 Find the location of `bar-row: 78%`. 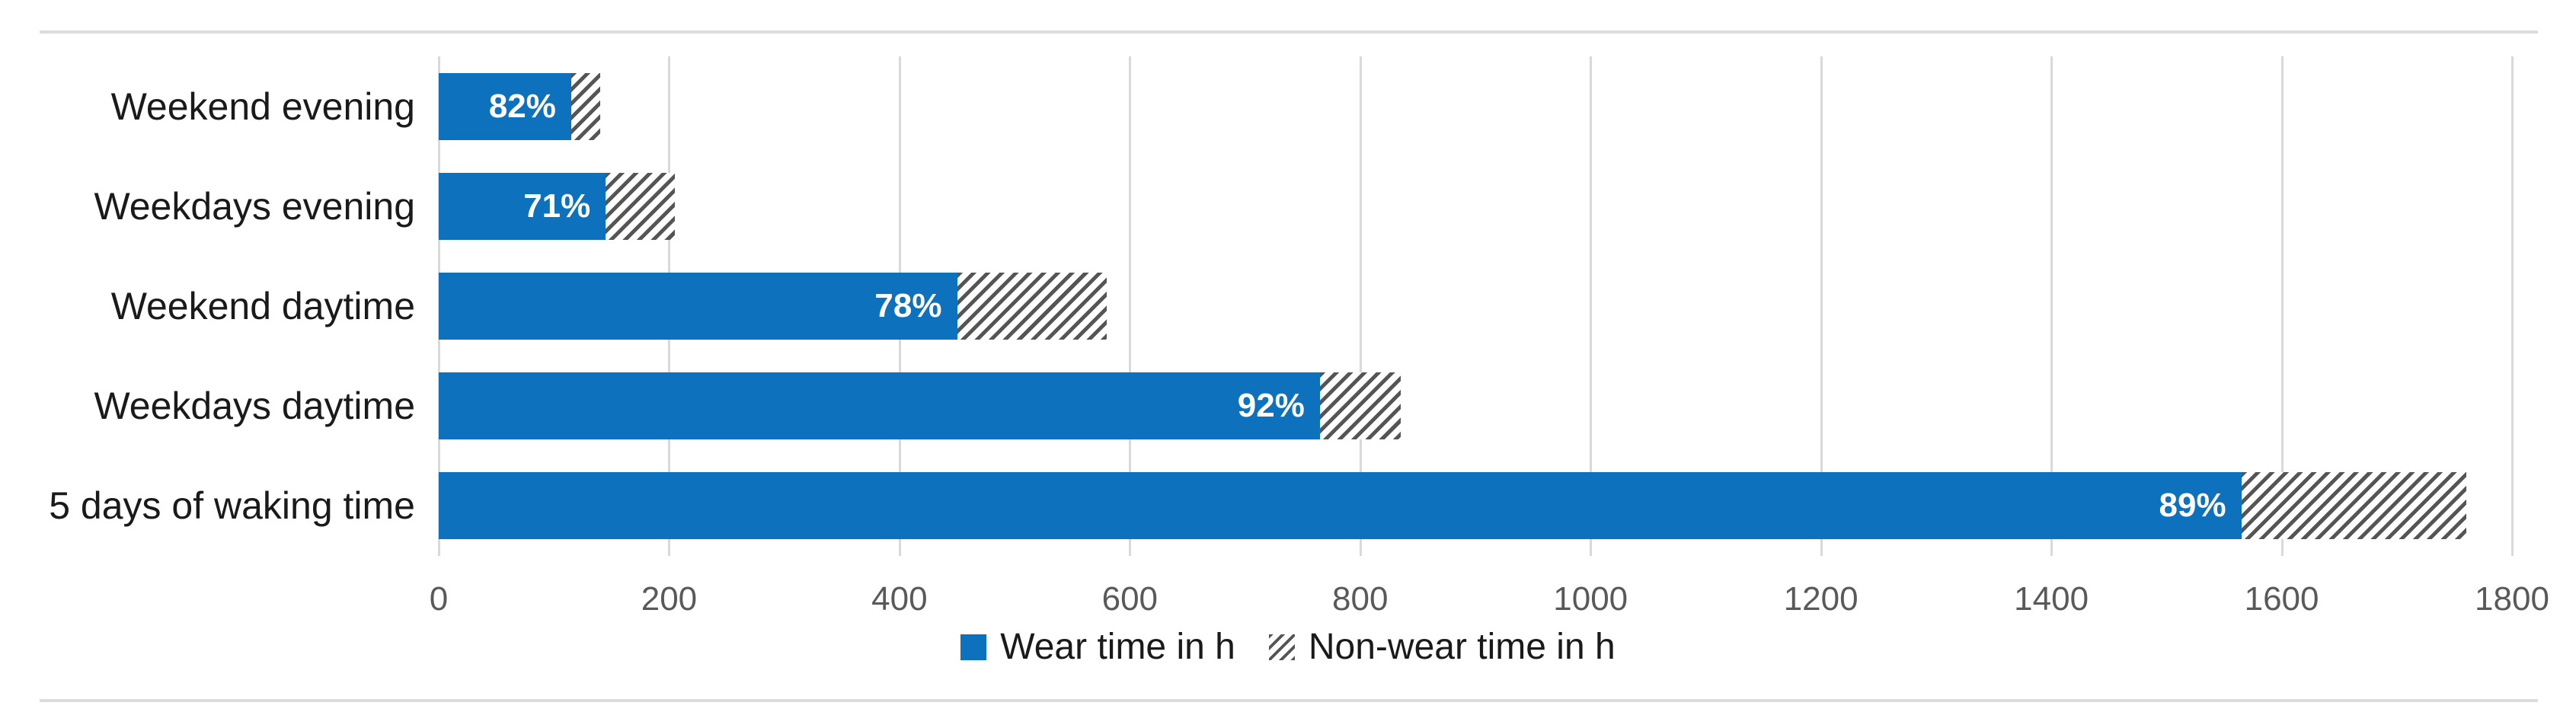

bar-row: 78% is located at coordinates (1476, 306).